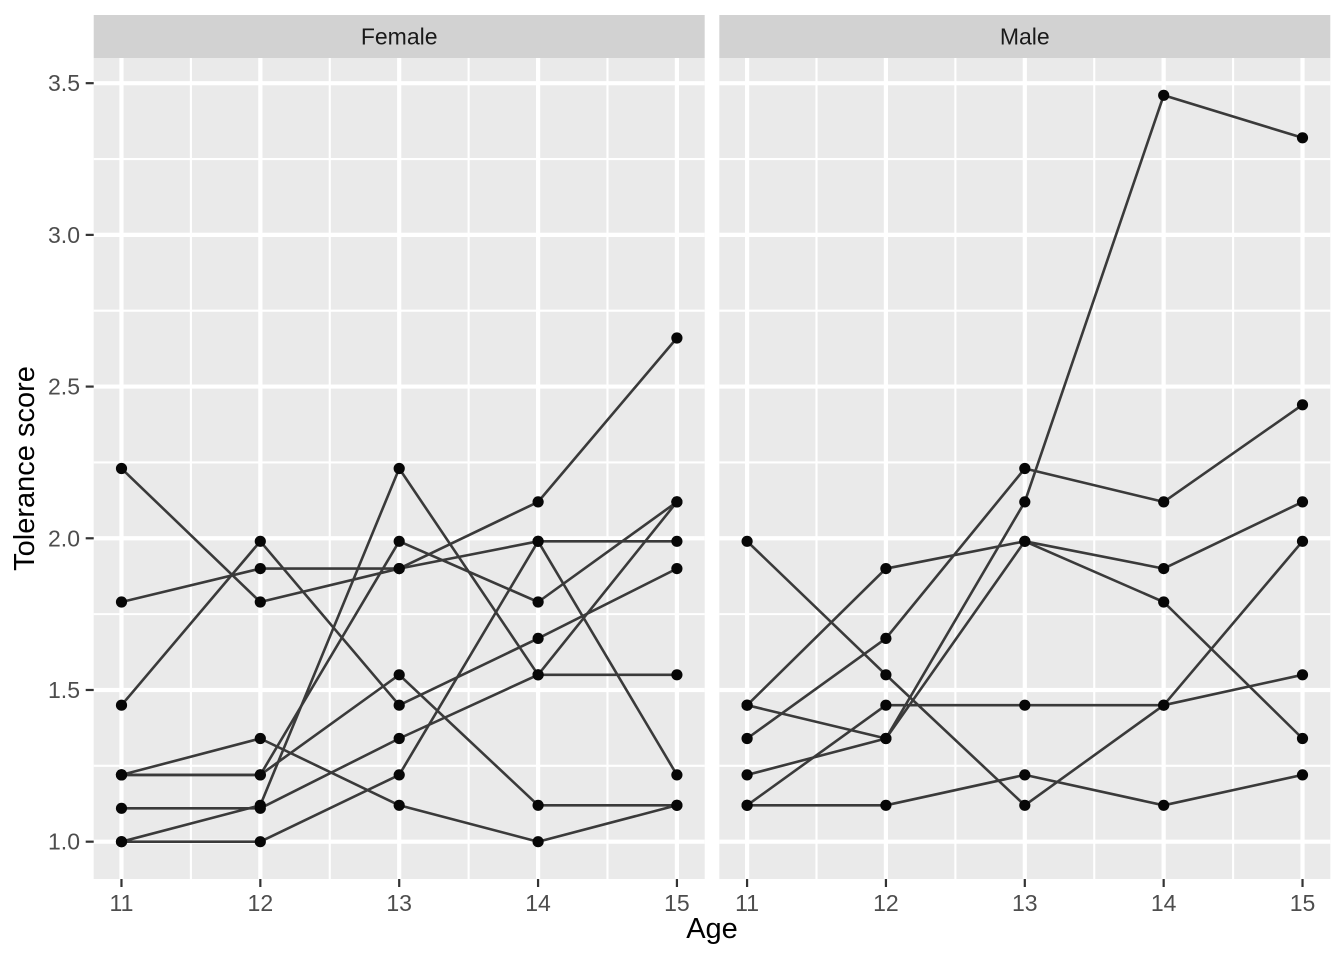 This screenshot has height=960, width=1344. I want to click on x-tick-label-male-11: 11, so click(747, 903).